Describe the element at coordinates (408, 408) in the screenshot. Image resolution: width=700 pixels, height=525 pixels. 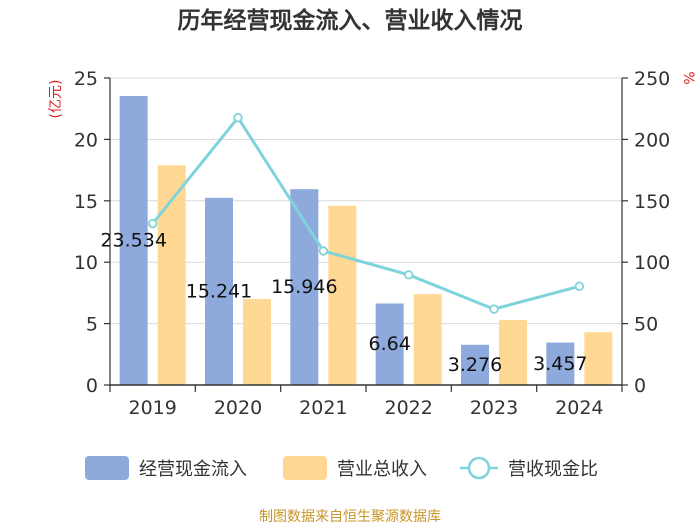
I see `x-tick-label: 2022` at that location.